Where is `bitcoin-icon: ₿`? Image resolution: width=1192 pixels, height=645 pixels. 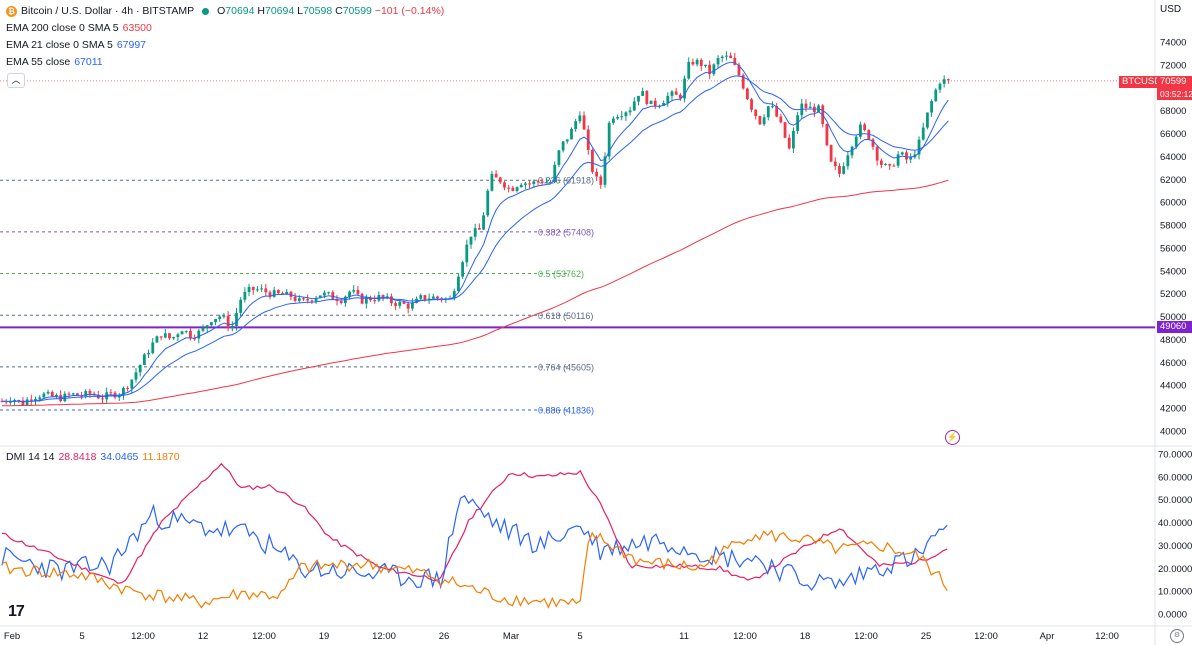 bitcoin-icon: ₿ is located at coordinates (11, 11).